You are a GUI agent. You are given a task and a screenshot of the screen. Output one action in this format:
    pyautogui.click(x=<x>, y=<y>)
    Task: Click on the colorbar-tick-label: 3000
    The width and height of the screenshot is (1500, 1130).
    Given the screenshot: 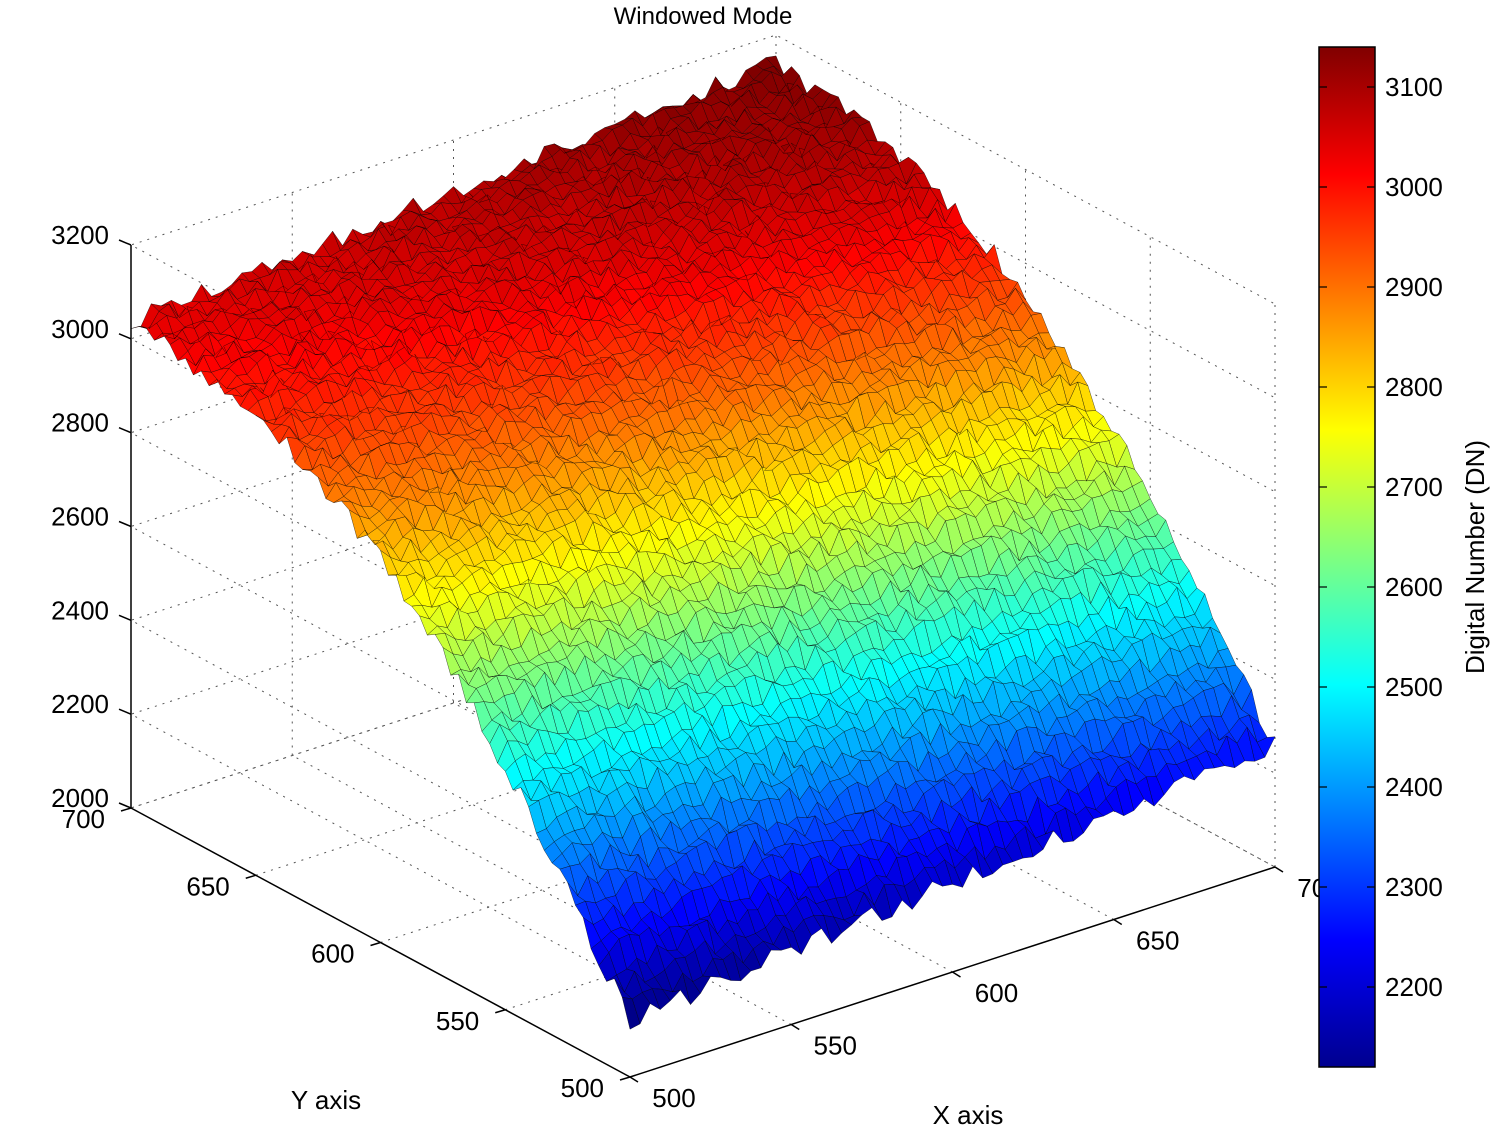 What is the action you would take?
    pyautogui.click(x=1414, y=187)
    